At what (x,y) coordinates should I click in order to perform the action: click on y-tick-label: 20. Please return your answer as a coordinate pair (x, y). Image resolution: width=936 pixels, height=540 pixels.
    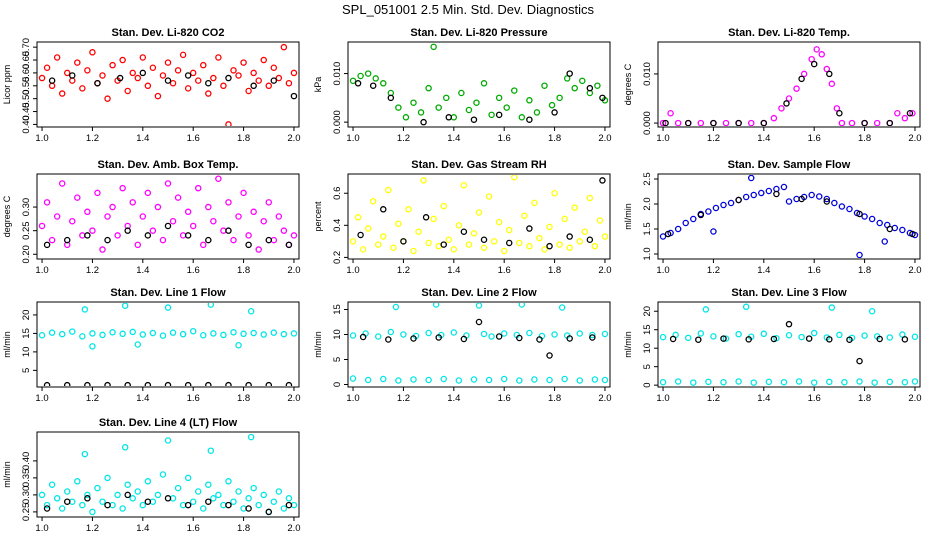
    Looking at the image, I should click on (26, 315).